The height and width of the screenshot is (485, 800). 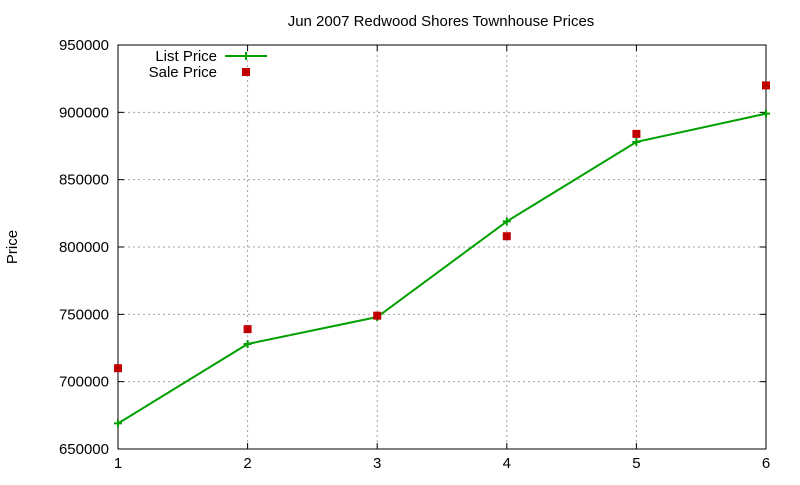 What do you see at coordinates (377, 463) in the screenshot?
I see `x-tick-label: 3` at bounding box center [377, 463].